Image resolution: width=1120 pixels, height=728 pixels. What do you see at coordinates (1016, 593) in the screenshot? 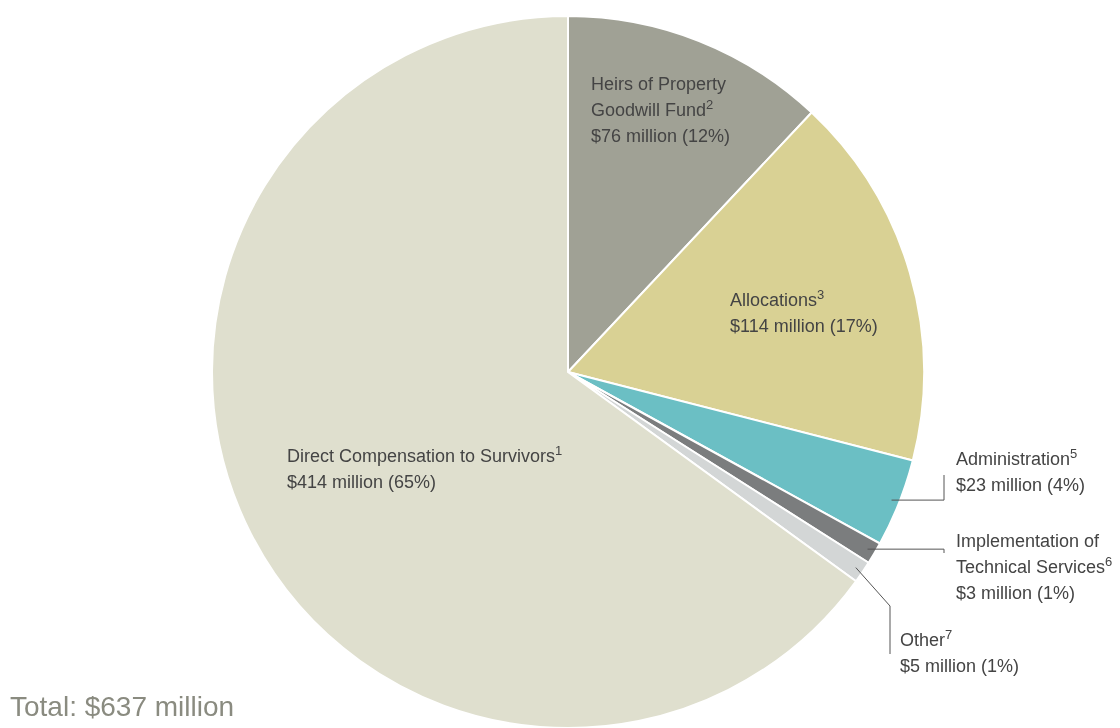
I see `data-label: $3 million (1%)` at bounding box center [1016, 593].